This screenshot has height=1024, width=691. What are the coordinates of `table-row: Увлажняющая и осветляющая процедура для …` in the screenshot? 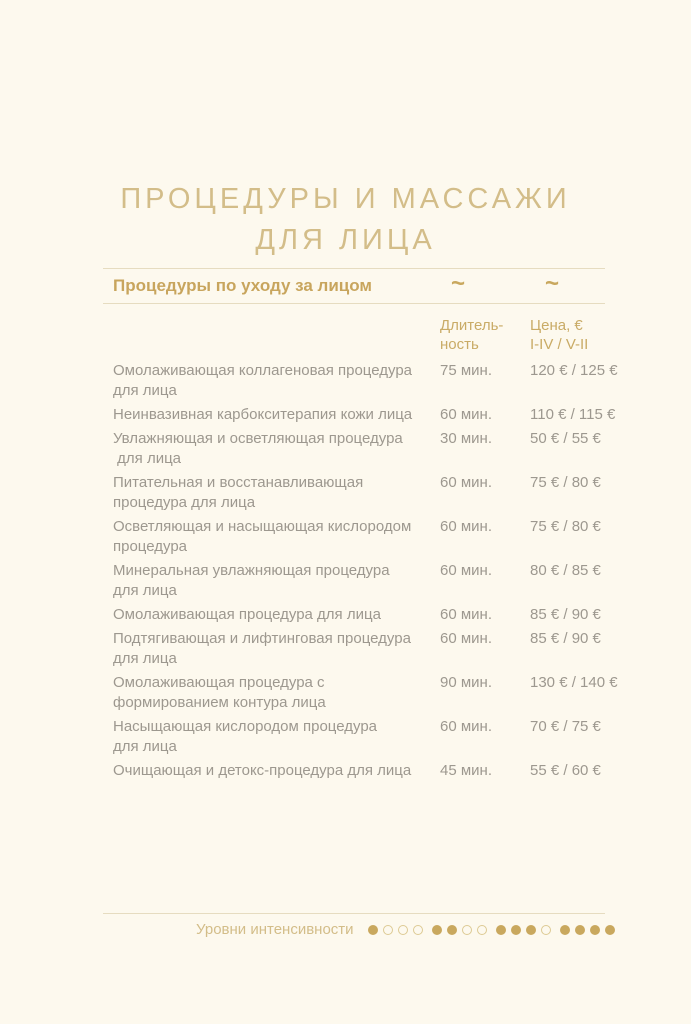 It's located at (383, 449).